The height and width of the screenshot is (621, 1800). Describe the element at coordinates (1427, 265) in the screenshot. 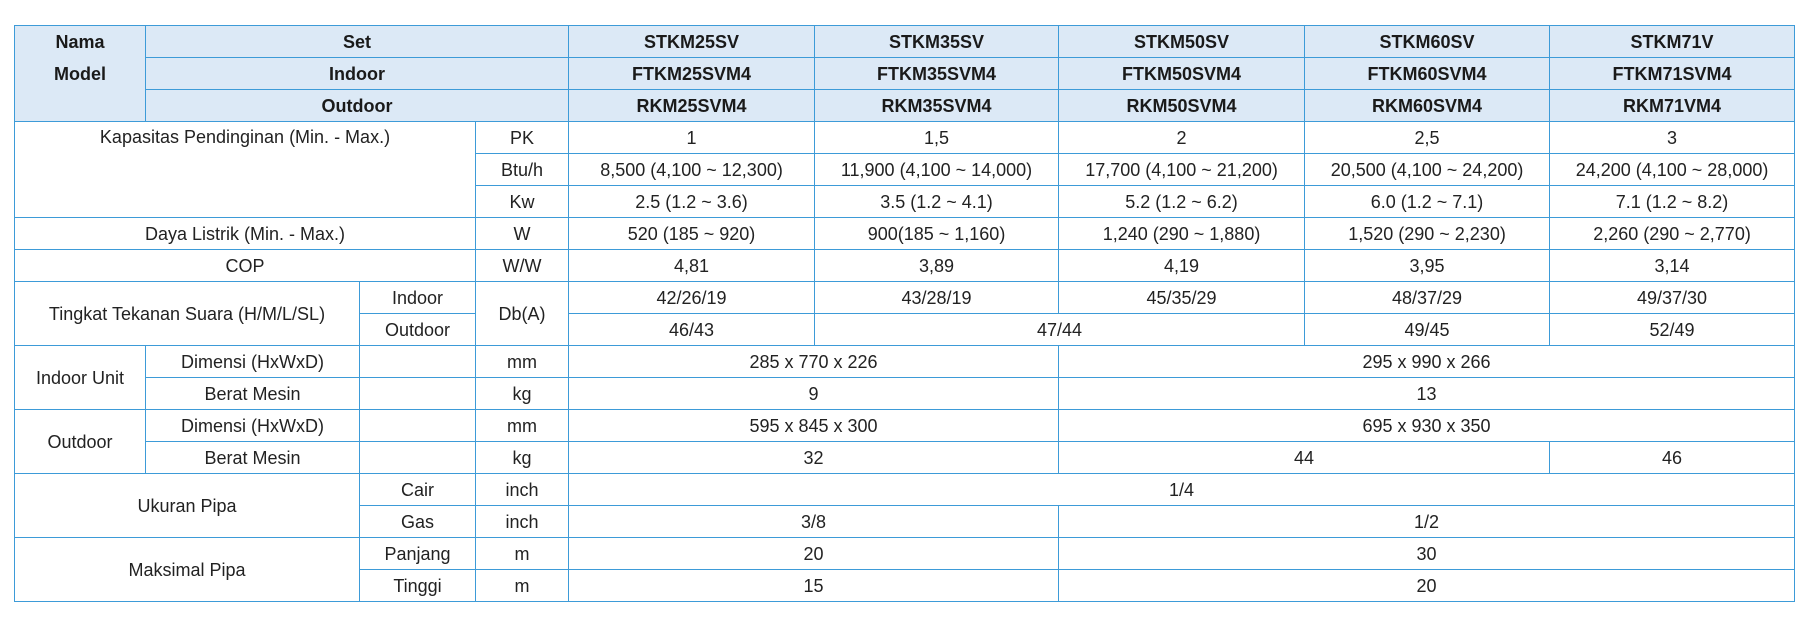

I see `table-cell: 3,95` at that location.